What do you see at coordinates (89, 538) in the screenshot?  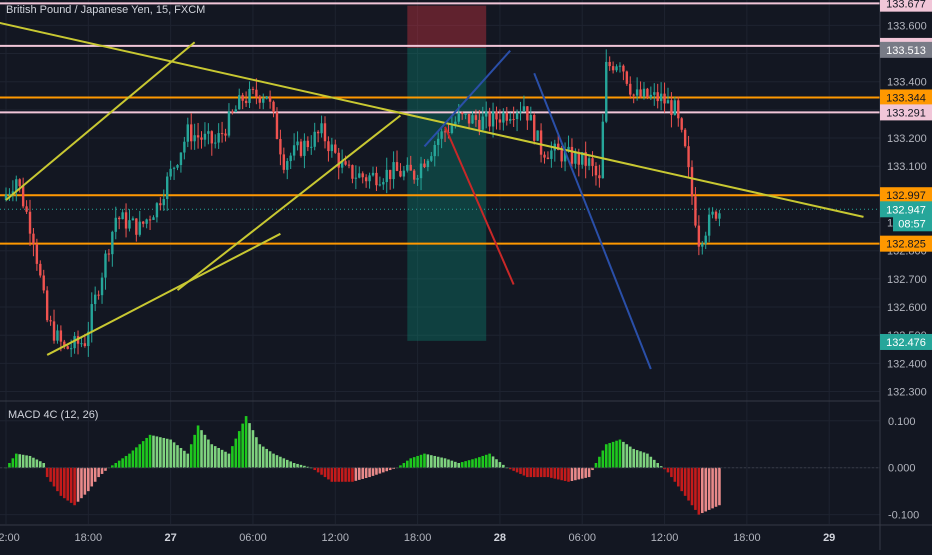 I see `time-tick-label: 18:00` at bounding box center [89, 538].